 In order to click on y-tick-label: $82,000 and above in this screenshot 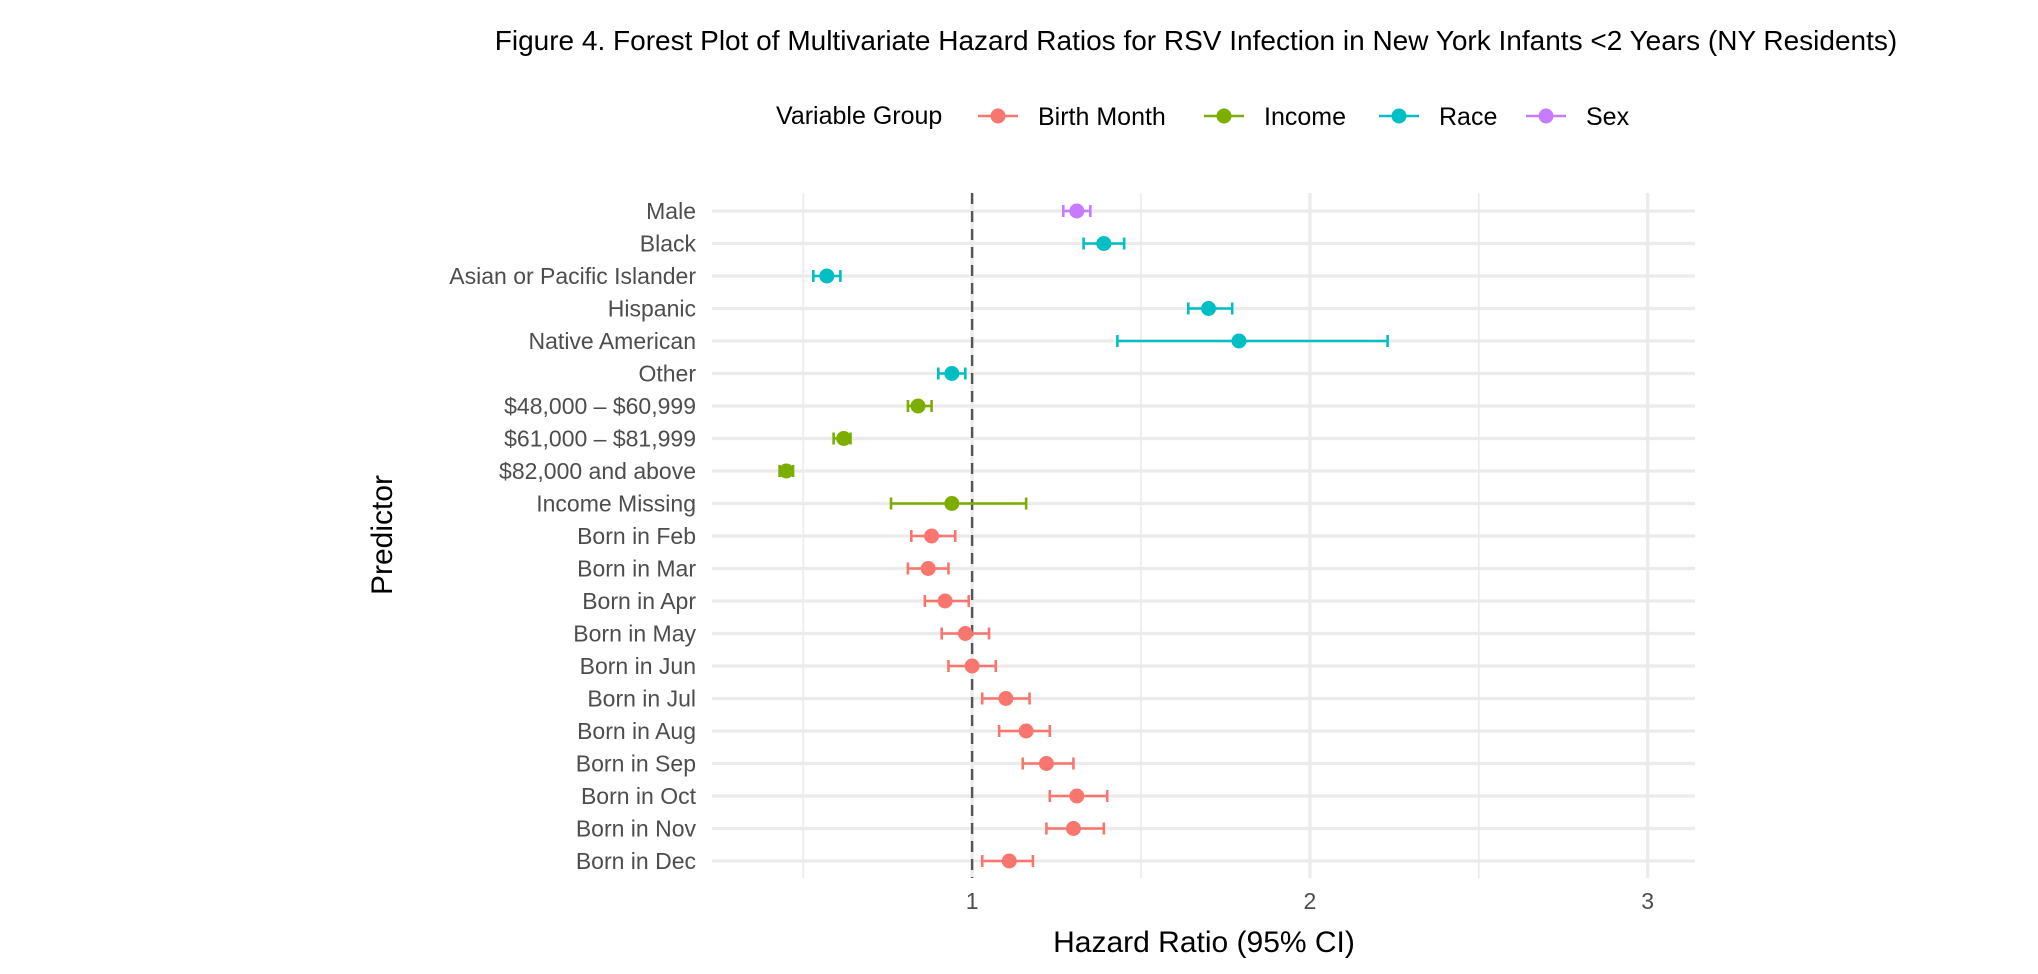, I will do `click(597, 471)`.